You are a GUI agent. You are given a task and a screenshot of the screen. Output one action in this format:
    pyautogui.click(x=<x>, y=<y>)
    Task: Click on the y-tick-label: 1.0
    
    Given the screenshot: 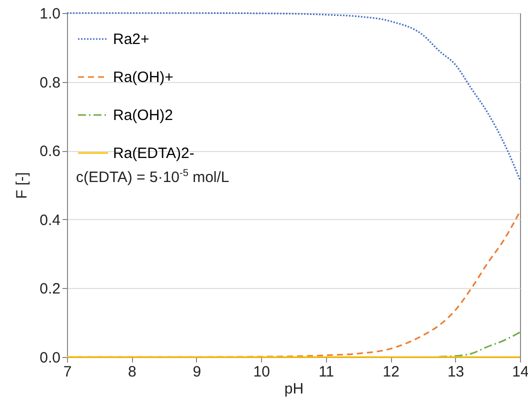 What is the action you would take?
    pyautogui.click(x=50, y=14)
    